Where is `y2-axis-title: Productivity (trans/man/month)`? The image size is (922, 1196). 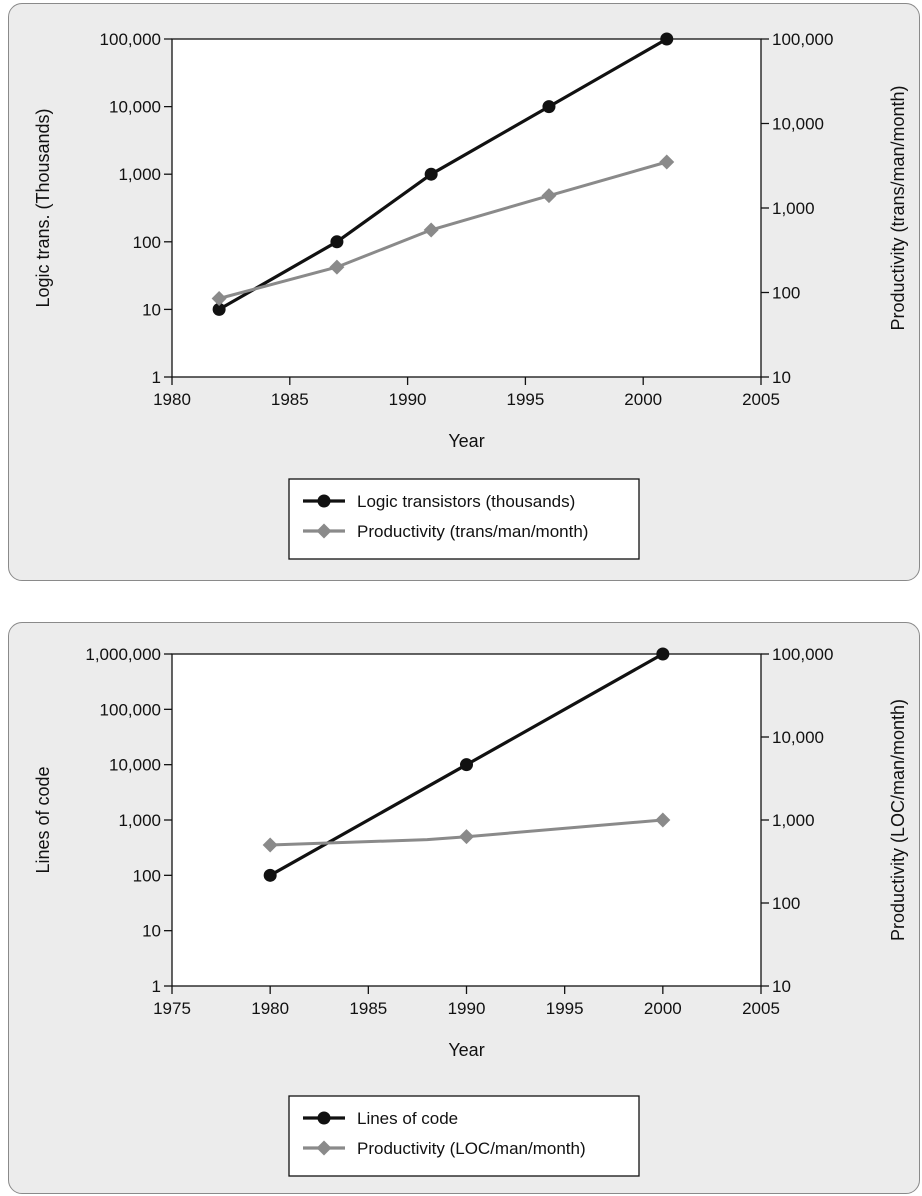 y2-axis-title: Productivity (trans/man/month) is located at coordinates (898, 207).